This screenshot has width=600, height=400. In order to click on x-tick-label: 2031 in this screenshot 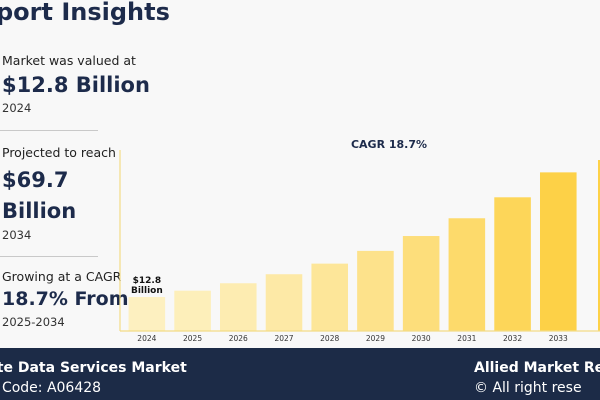, I will do `click(466, 338)`.